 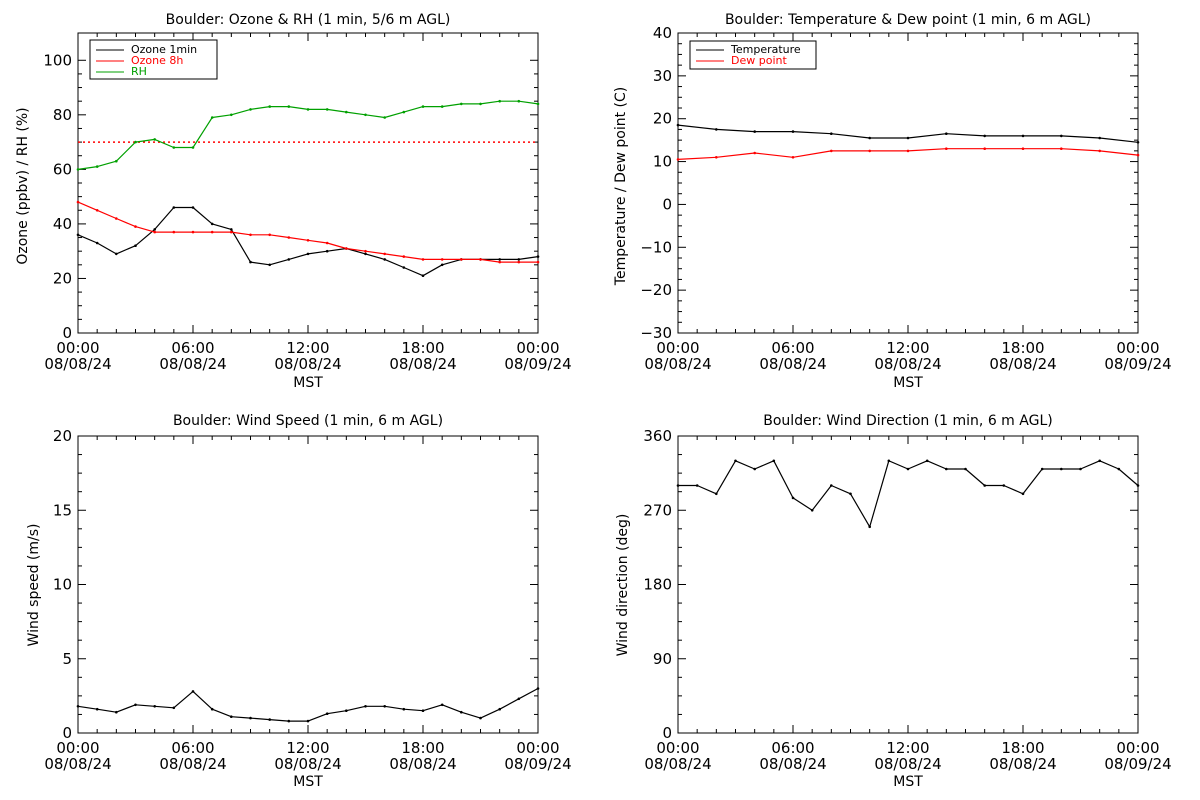 I want to click on temperature-dewpoint-x-tick-date: 08/08/24, so click(x=792, y=364).